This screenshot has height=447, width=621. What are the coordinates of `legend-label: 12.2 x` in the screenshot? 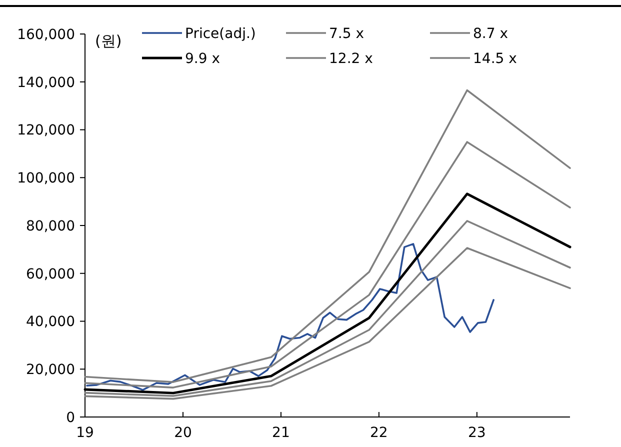 It's located at (351, 58).